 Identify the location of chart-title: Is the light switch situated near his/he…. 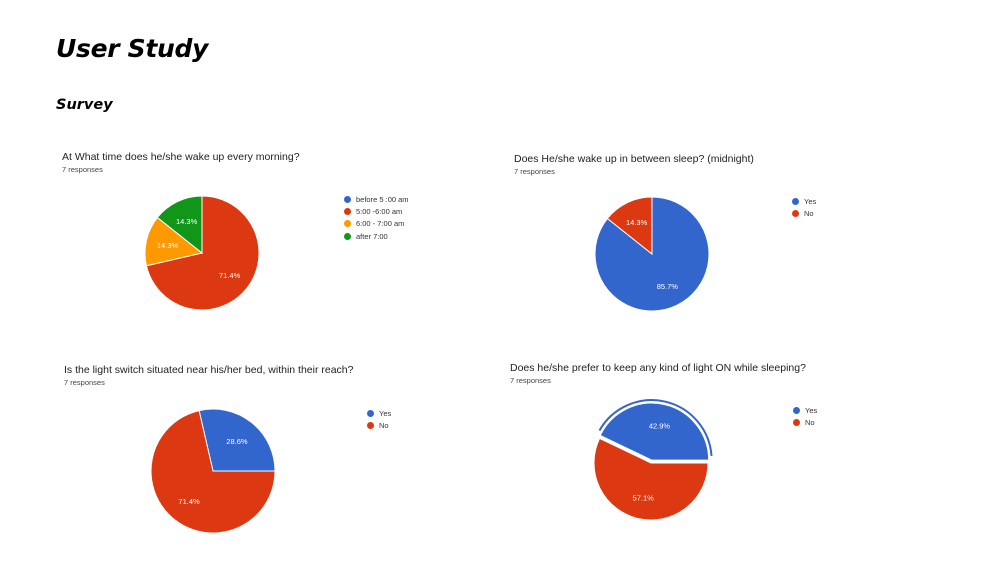
(209, 370).